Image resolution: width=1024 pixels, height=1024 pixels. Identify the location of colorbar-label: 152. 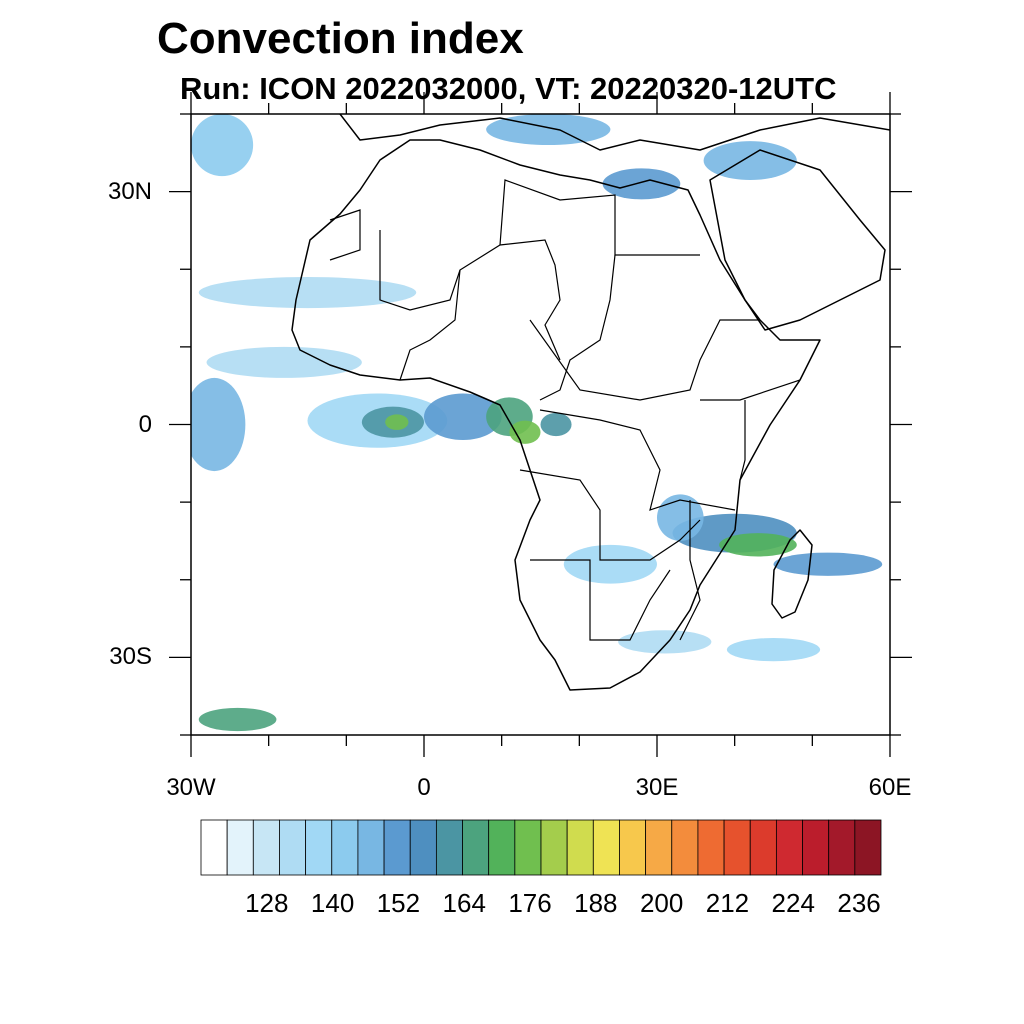
(398, 903).